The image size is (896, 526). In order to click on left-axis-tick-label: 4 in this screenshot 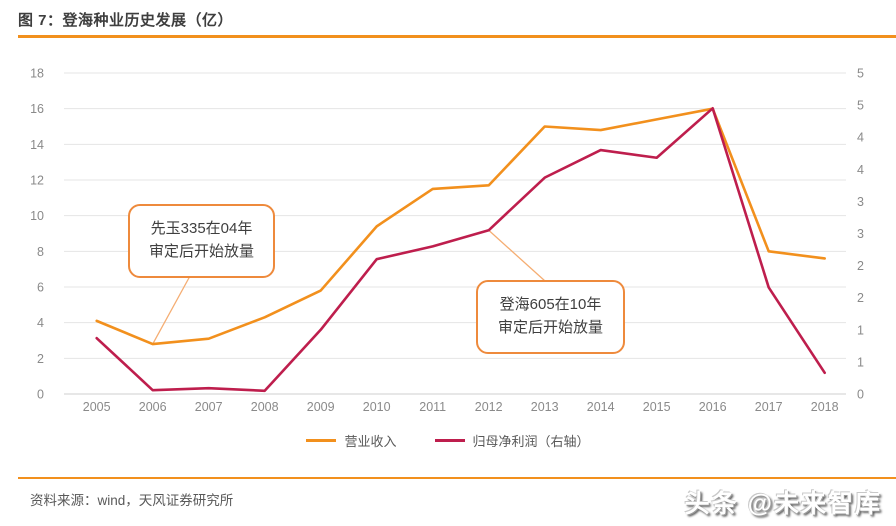, I will do `click(40, 323)`.